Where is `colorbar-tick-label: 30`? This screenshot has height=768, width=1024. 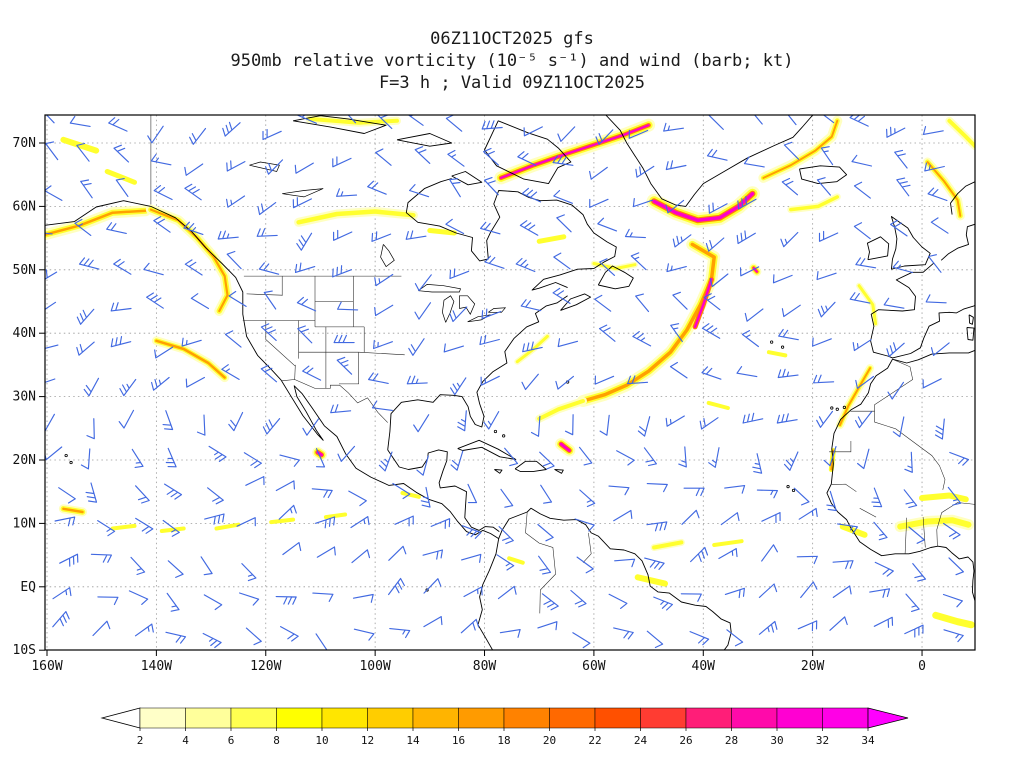 colorbar-tick-label: 30 is located at coordinates (776, 740).